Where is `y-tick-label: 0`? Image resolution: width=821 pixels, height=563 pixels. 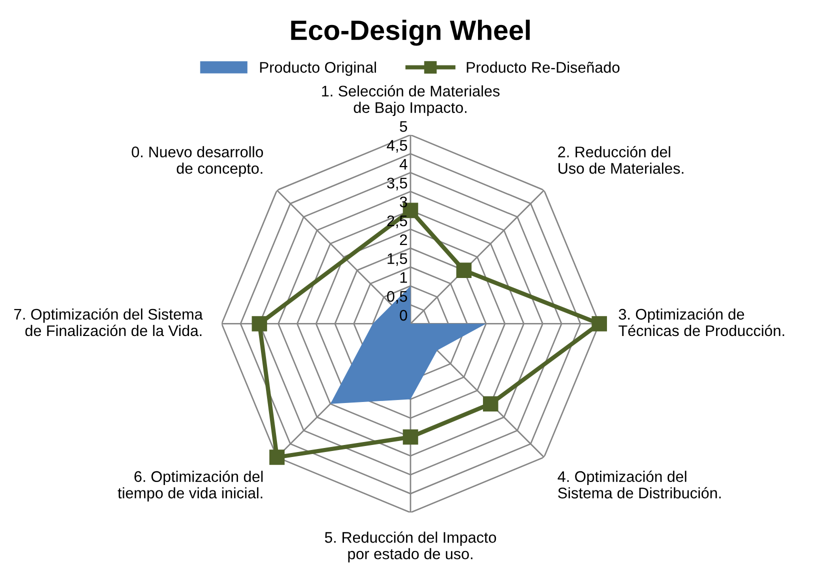
y-tick-label: 0 is located at coordinates (404, 315).